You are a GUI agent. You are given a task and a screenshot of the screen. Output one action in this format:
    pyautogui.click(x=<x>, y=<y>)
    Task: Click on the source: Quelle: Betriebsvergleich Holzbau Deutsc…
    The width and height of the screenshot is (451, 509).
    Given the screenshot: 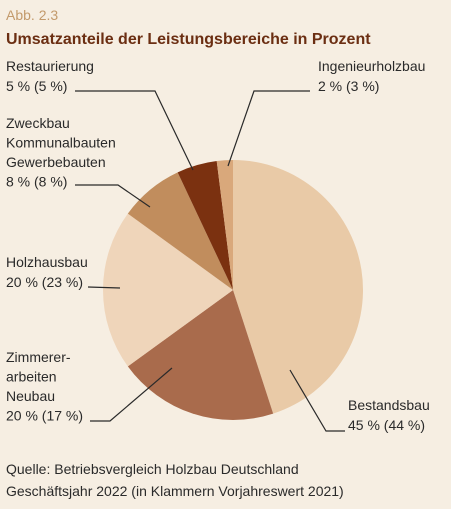 What is the action you would take?
    pyautogui.click(x=152, y=469)
    